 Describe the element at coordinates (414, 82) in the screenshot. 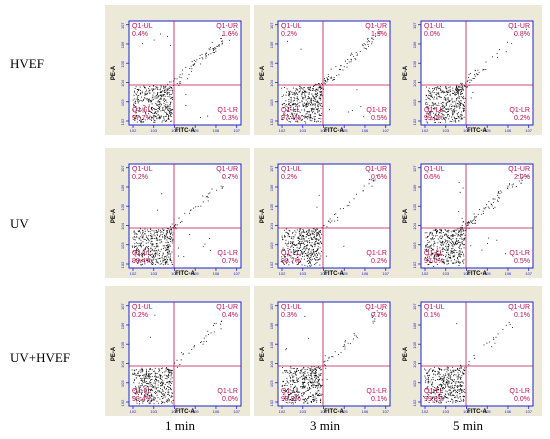

I see `y-tick-label: 104` at that location.